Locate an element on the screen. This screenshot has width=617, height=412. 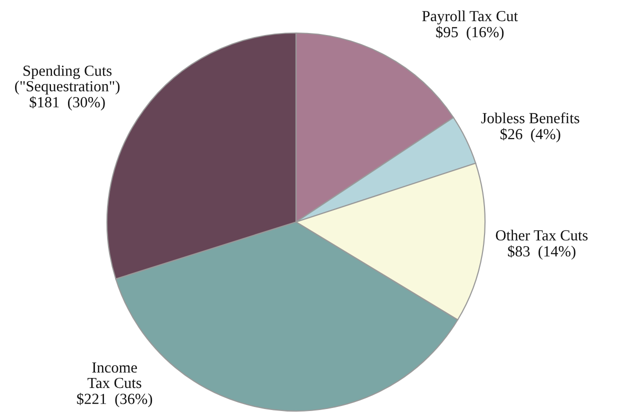
slice-label: Other Tax Cuts is located at coordinates (542, 235).